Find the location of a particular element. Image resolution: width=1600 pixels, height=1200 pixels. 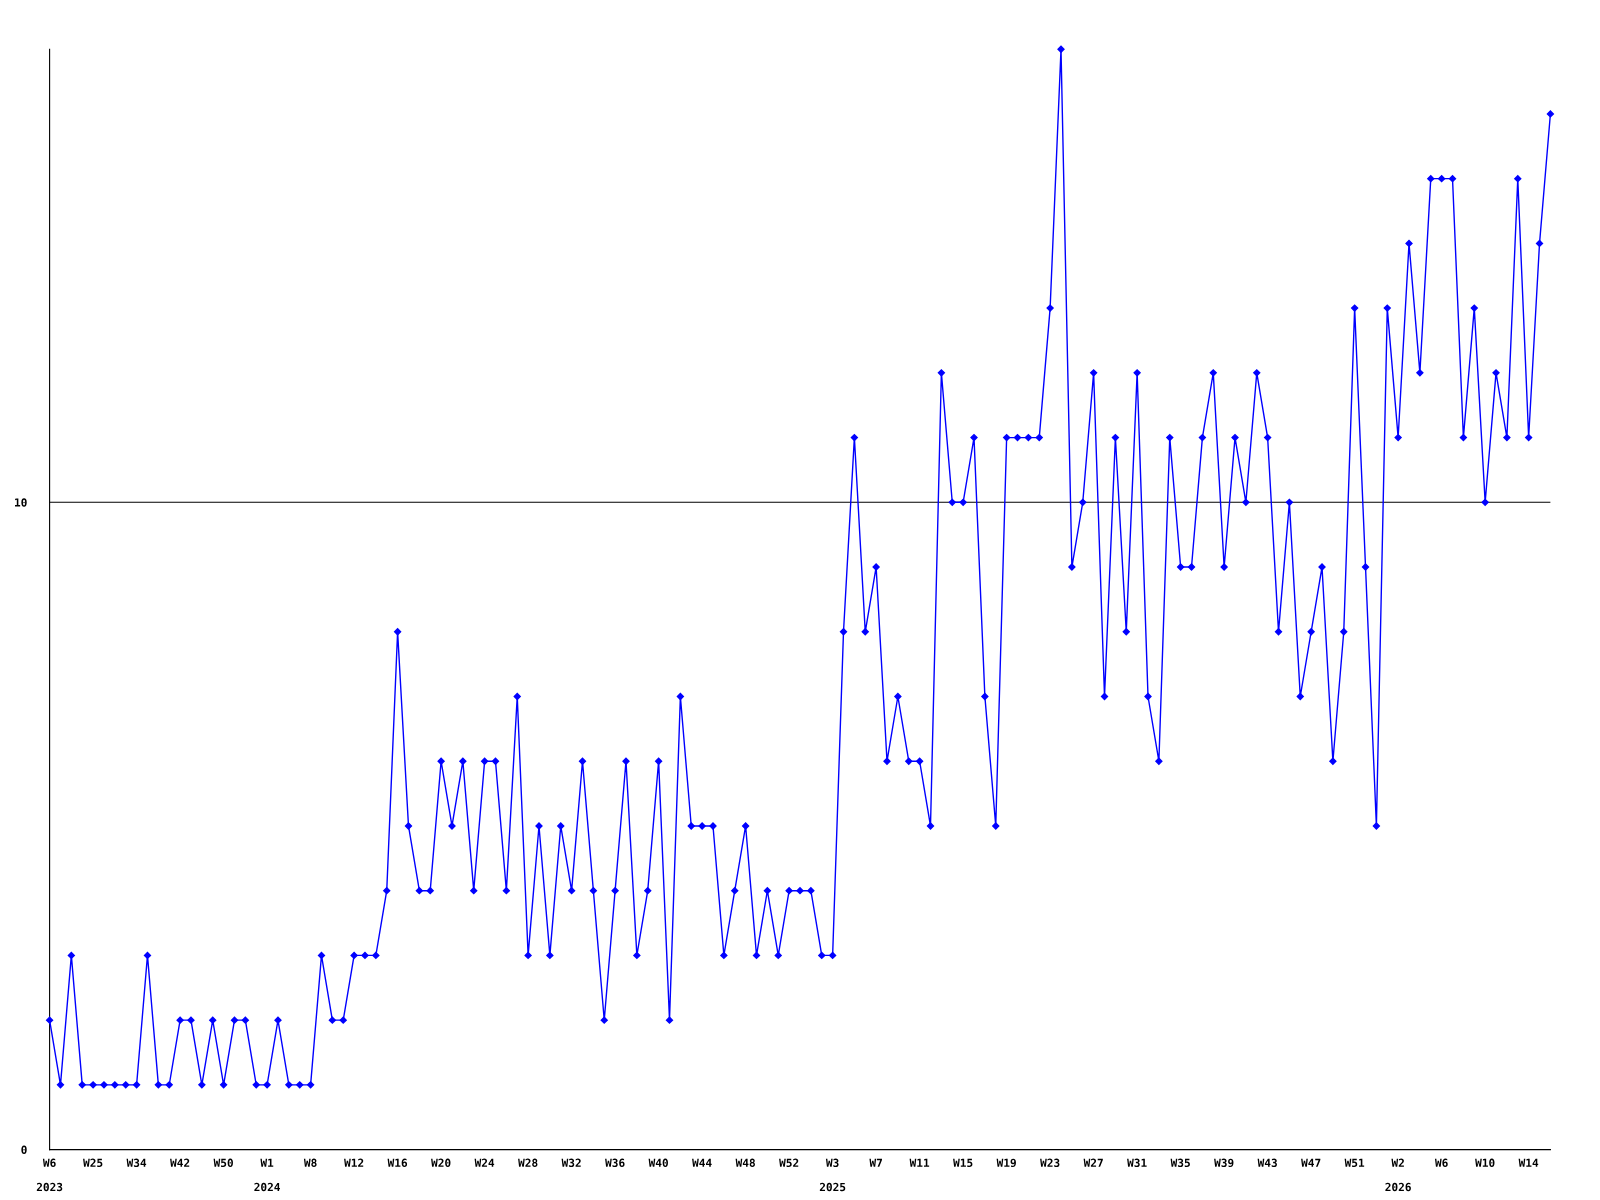

x-tick-label: W34 is located at coordinates (136, 1162).